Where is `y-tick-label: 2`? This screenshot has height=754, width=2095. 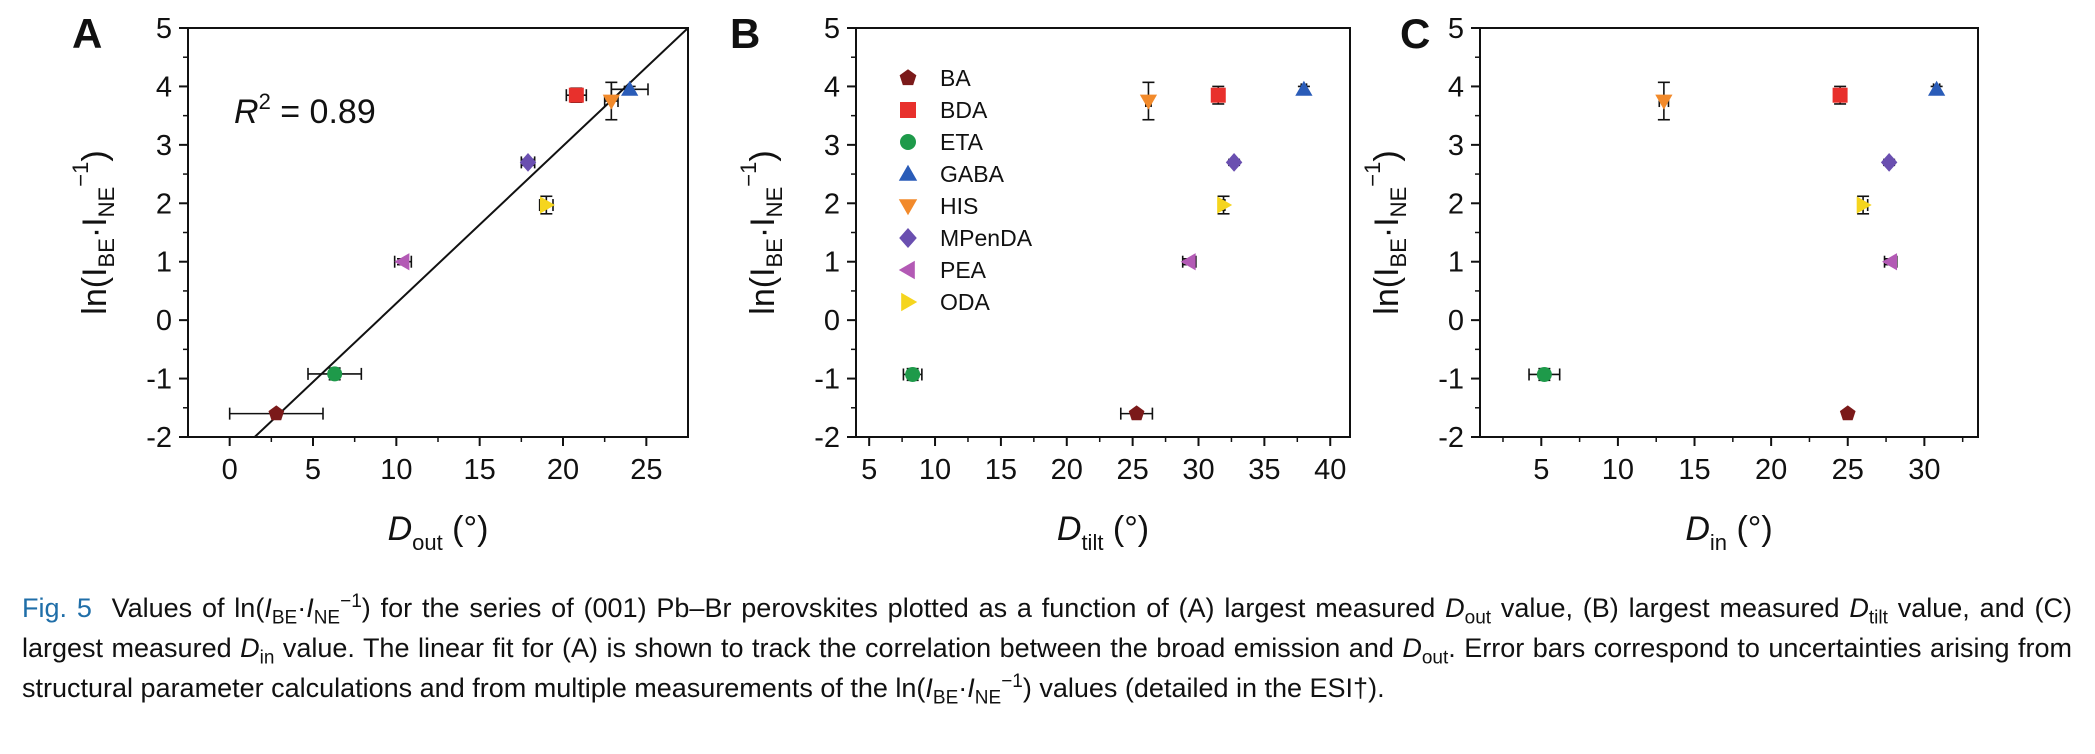 y-tick-label: 2 is located at coordinates (1456, 204).